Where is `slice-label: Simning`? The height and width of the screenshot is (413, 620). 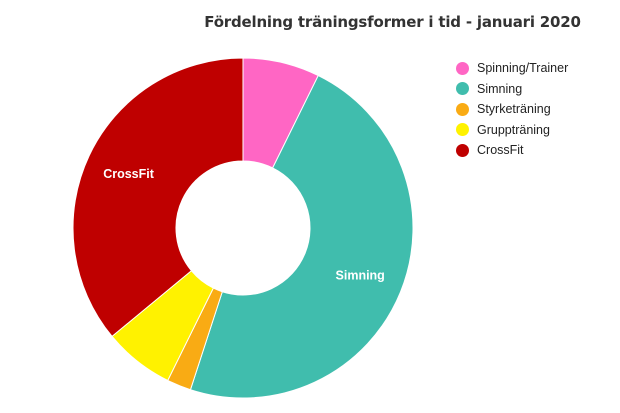 slice-label: Simning is located at coordinates (360, 276).